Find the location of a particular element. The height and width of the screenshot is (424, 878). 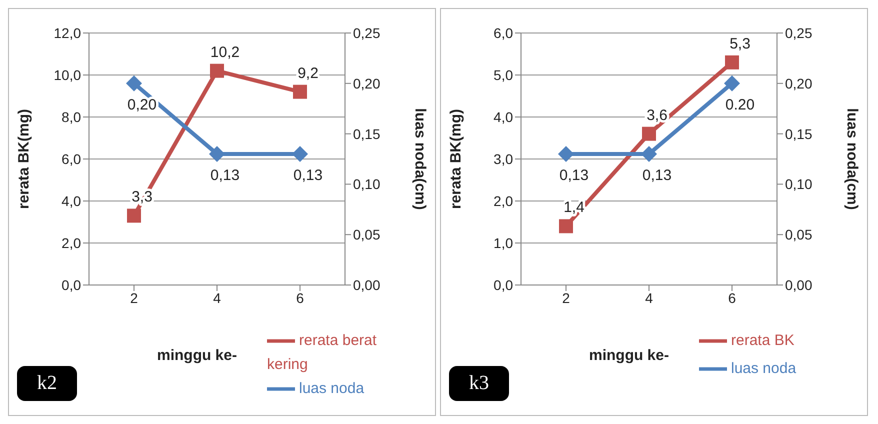

data-label: 10,2 is located at coordinates (225, 52).